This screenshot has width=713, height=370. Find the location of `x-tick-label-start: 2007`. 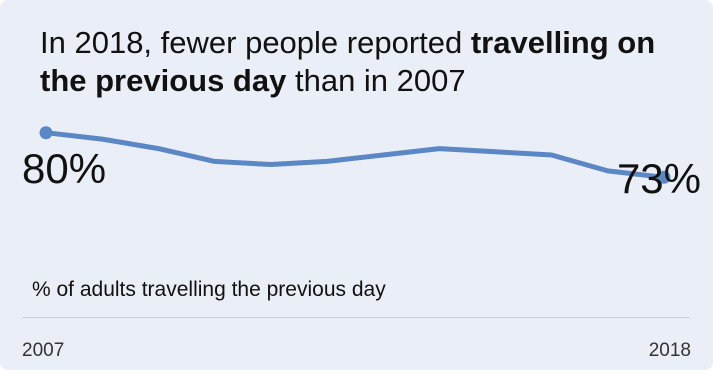

x-tick-label-start: 2007 is located at coordinates (43, 350).